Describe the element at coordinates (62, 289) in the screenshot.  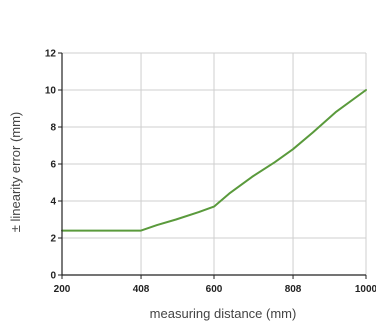
I see `x-tick-label: 200` at that location.